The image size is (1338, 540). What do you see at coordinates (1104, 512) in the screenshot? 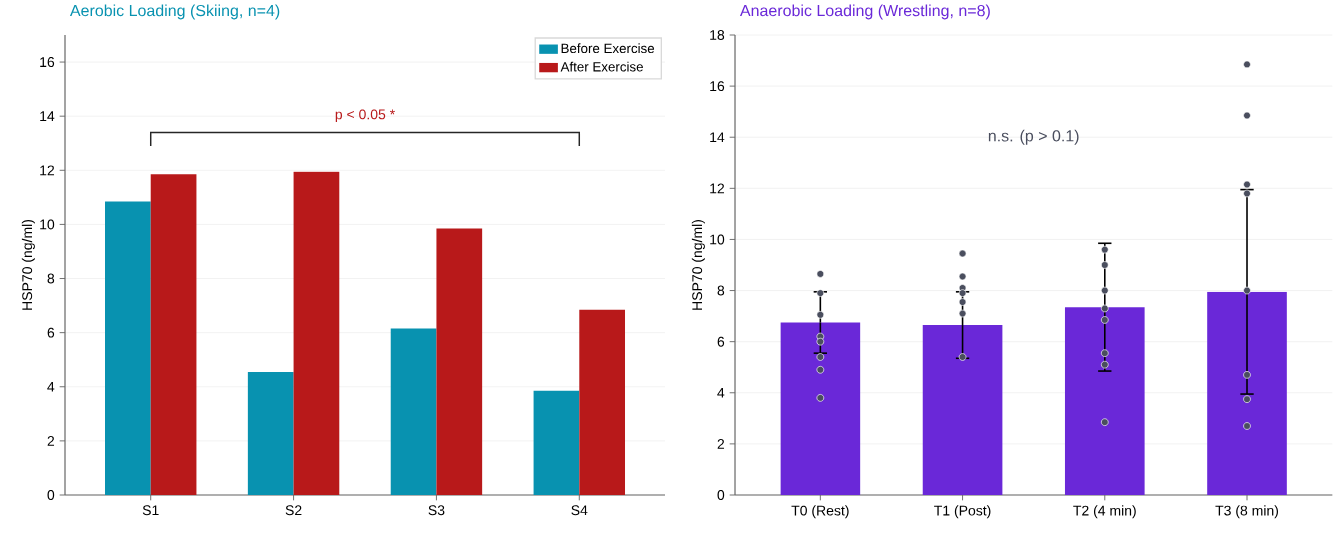
I see `x-tick-label: T2 (4 min)` at bounding box center [1104, 512].